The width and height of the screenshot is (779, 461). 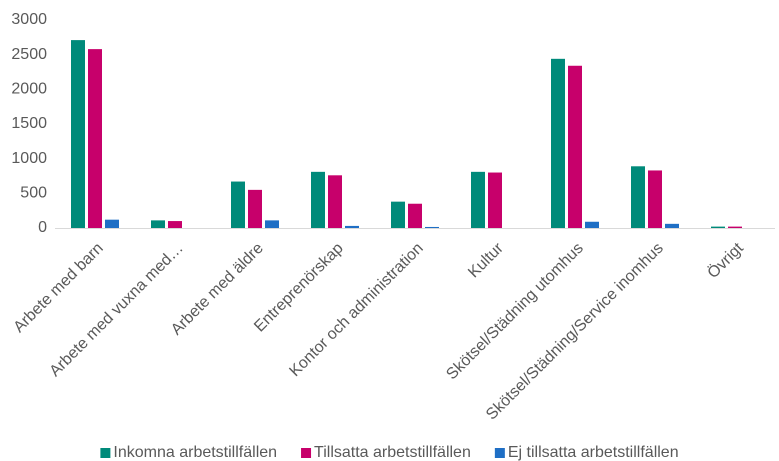 What do you see at coordinates (29, 89) in the screenshot?
I see `y-tick-label: 2000` at bounding box center [29, 89].